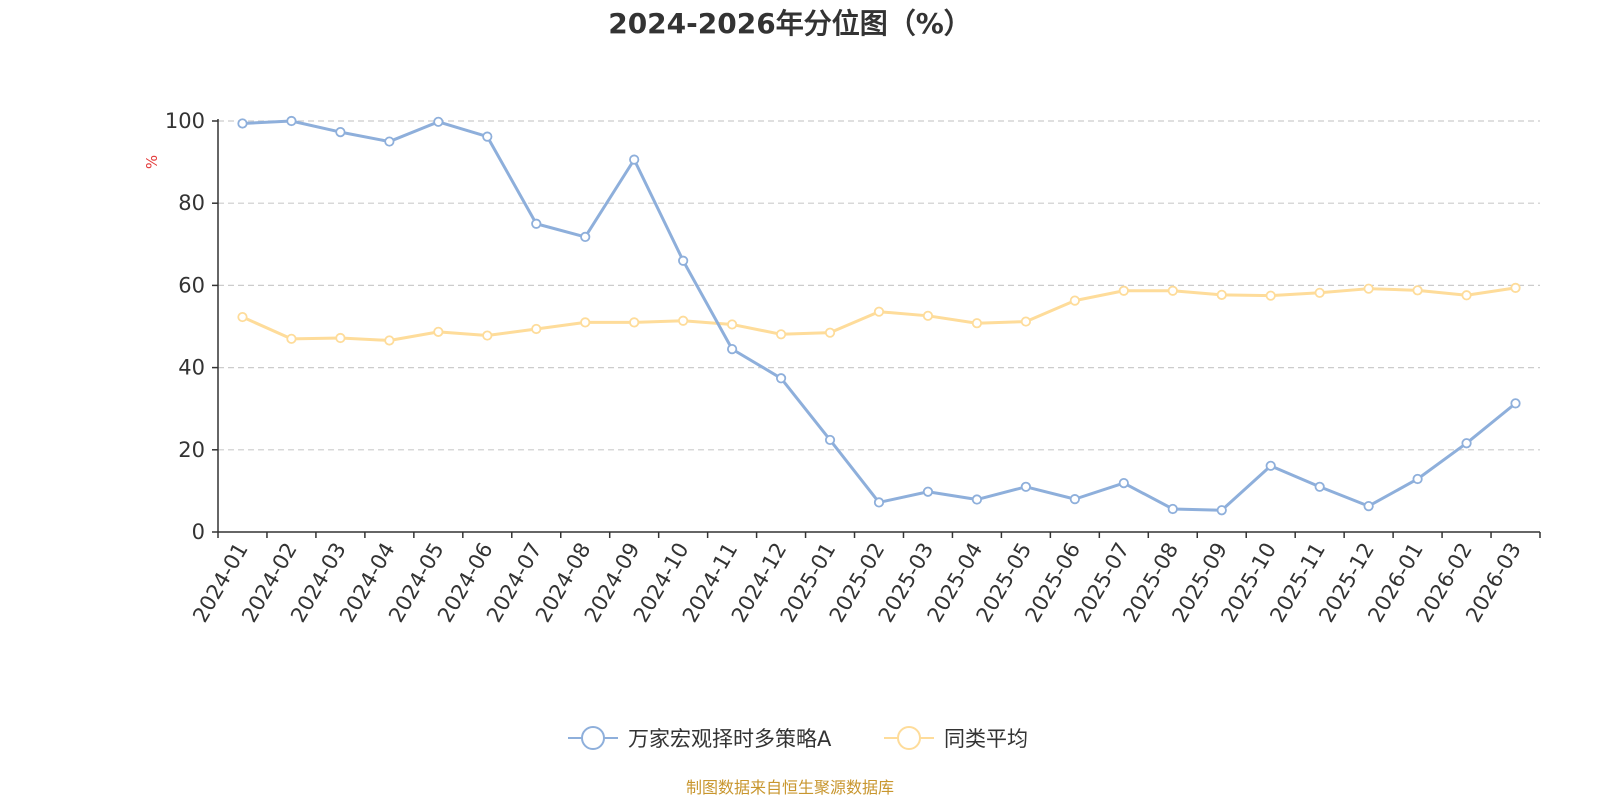  Describe the element at coordinates (191, 285) in the screenshot. I see `y-tick-label: 60` at that location.